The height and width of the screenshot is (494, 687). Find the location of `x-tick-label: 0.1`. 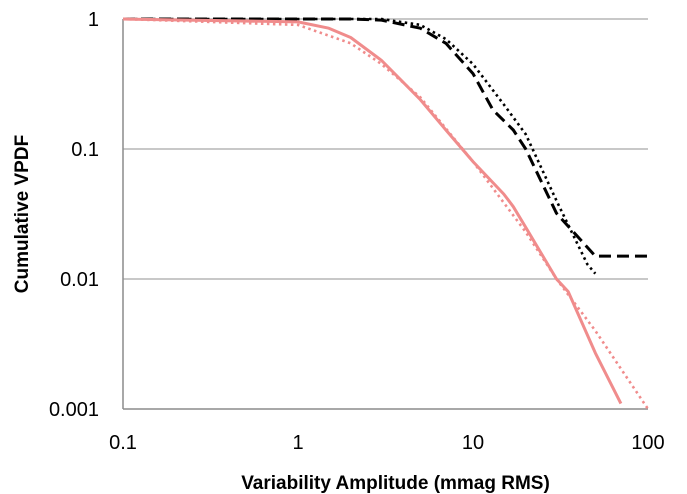

x-tick-label: 0.1 is located at coordinates (123, 443).